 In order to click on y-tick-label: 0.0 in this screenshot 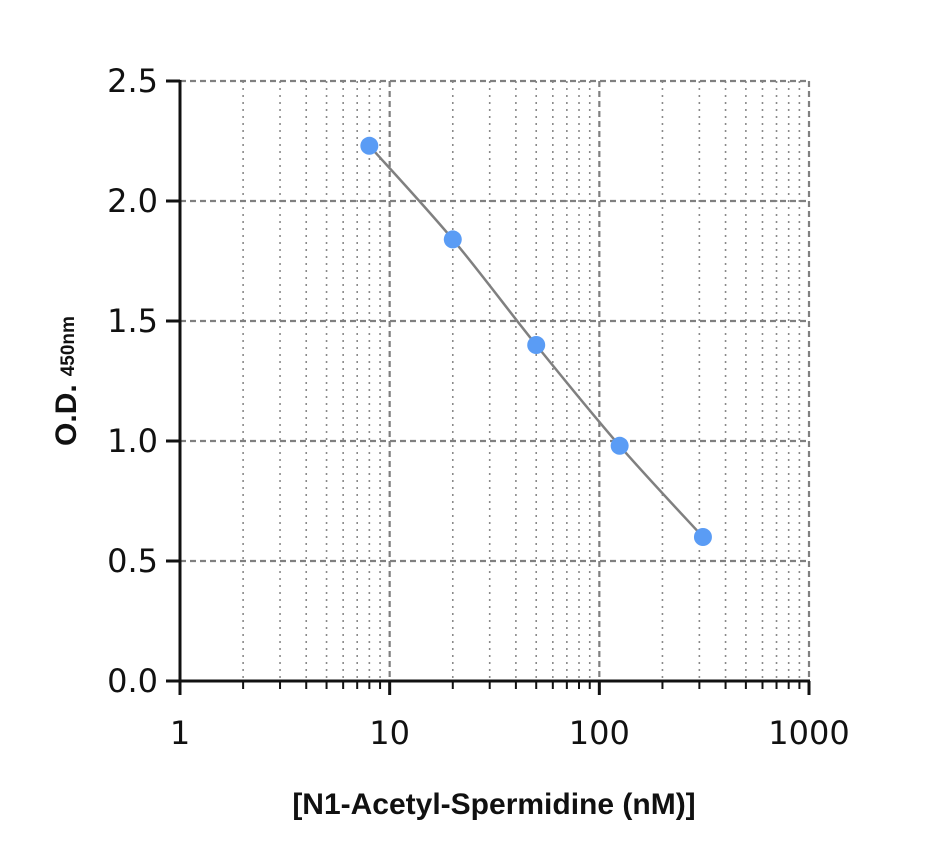, I will do `click(132, 681)`.